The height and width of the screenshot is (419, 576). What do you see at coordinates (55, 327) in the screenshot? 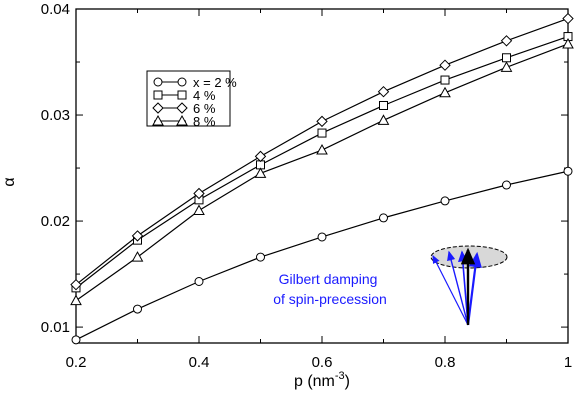
I see `y-tick-label: 0.01` at bounding box center [55, 327].